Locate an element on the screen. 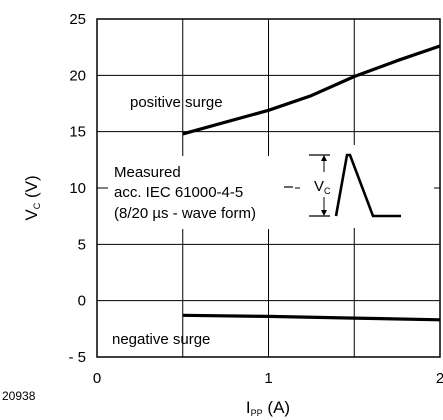 The width and height of the screenshot is (443, 420). series-line-positive is located at coordinates (311, 90).